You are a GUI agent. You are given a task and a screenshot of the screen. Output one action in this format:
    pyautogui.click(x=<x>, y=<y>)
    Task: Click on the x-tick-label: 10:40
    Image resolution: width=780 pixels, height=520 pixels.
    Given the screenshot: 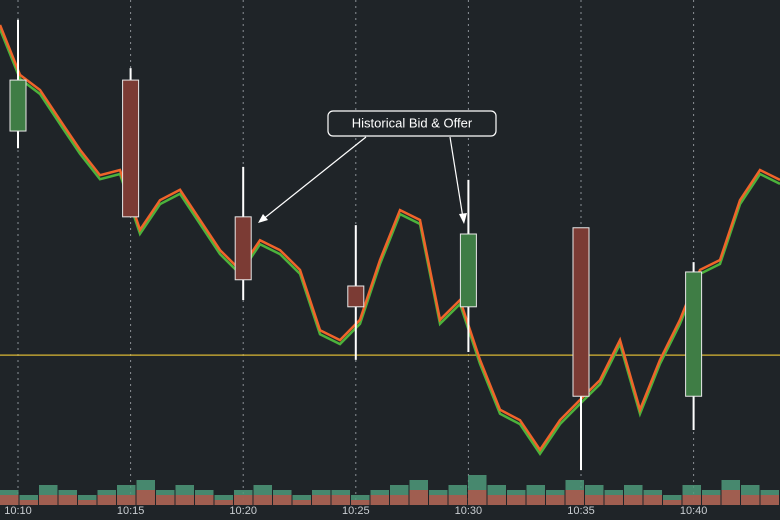 What is the action you would take?
    pyautogui.click(x=694, y=511)
    